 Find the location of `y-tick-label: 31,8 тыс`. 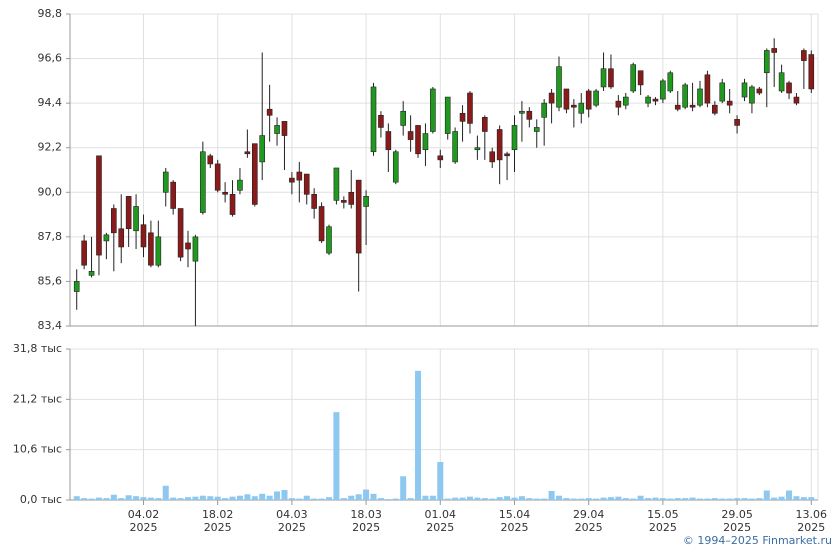

y-tick-label: 31,8 тыс is located at coordinates (37, 348).